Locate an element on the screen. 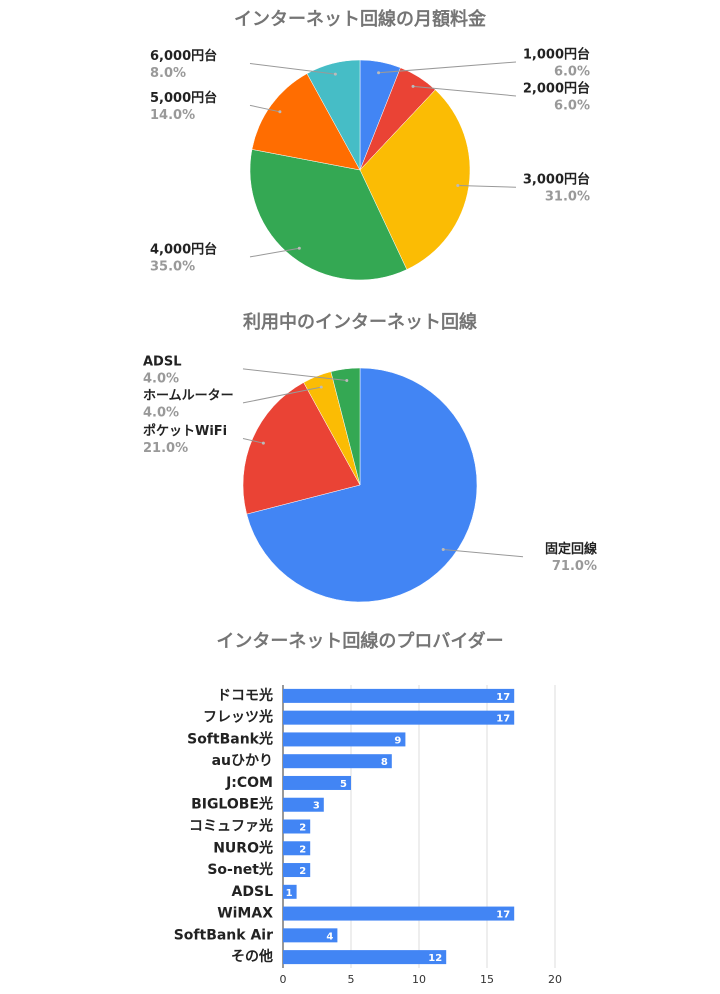  slice-percent: 14.0% is located at coordinates (172, 115).